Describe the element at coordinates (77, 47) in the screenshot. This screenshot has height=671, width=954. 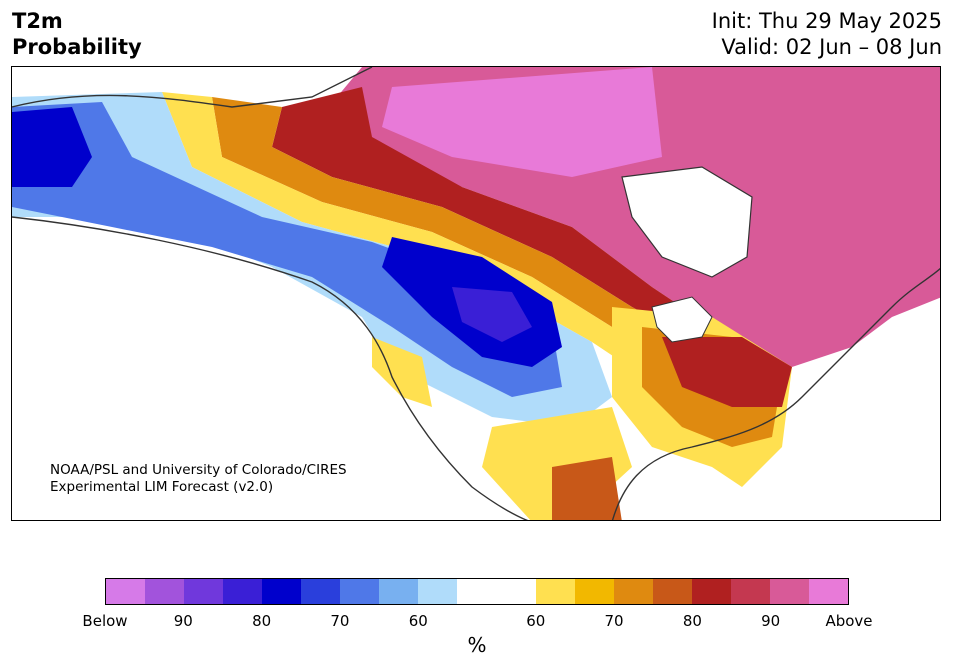
I see `product-label: Probability` at that location.